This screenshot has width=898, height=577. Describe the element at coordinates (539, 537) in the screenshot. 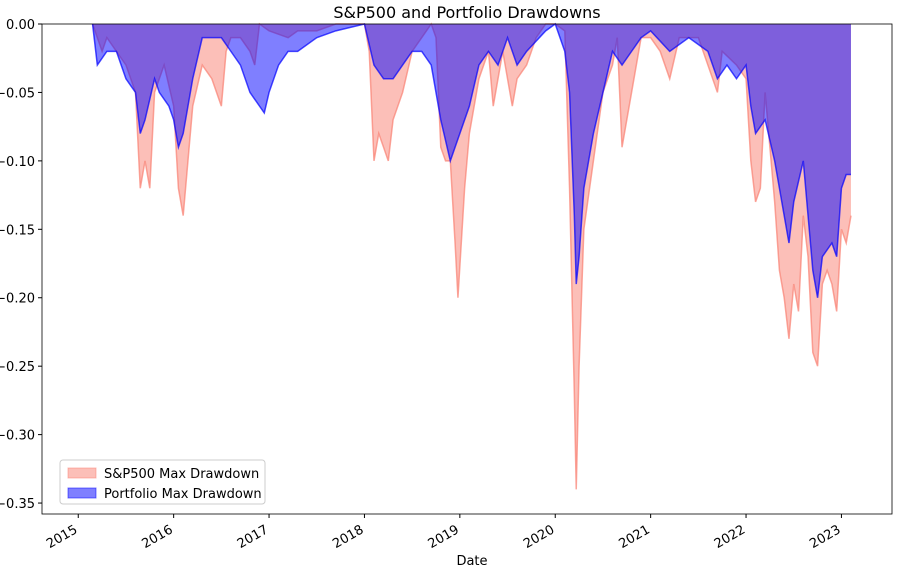

I see `x-tick-label: 2020` at that location.